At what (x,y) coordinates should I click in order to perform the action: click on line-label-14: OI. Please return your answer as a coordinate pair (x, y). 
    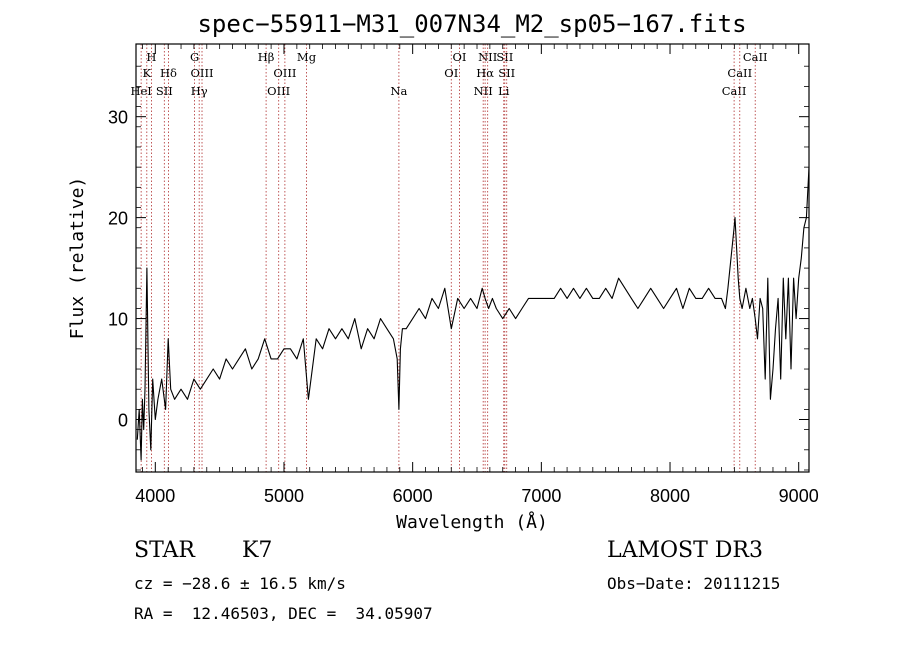
    Looking at the image, I should click on (460, 57).